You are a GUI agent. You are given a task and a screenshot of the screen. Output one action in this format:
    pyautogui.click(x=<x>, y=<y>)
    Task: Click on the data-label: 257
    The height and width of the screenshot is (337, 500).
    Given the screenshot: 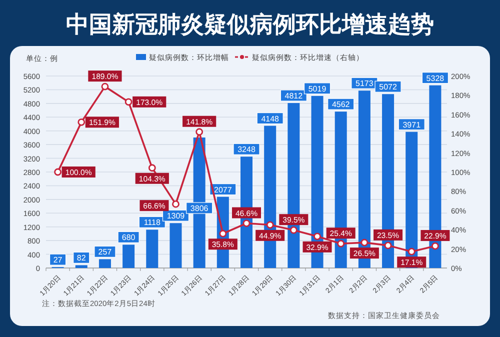 What is the action you would take?
    pyautogui.click(x=105, y=252)
    